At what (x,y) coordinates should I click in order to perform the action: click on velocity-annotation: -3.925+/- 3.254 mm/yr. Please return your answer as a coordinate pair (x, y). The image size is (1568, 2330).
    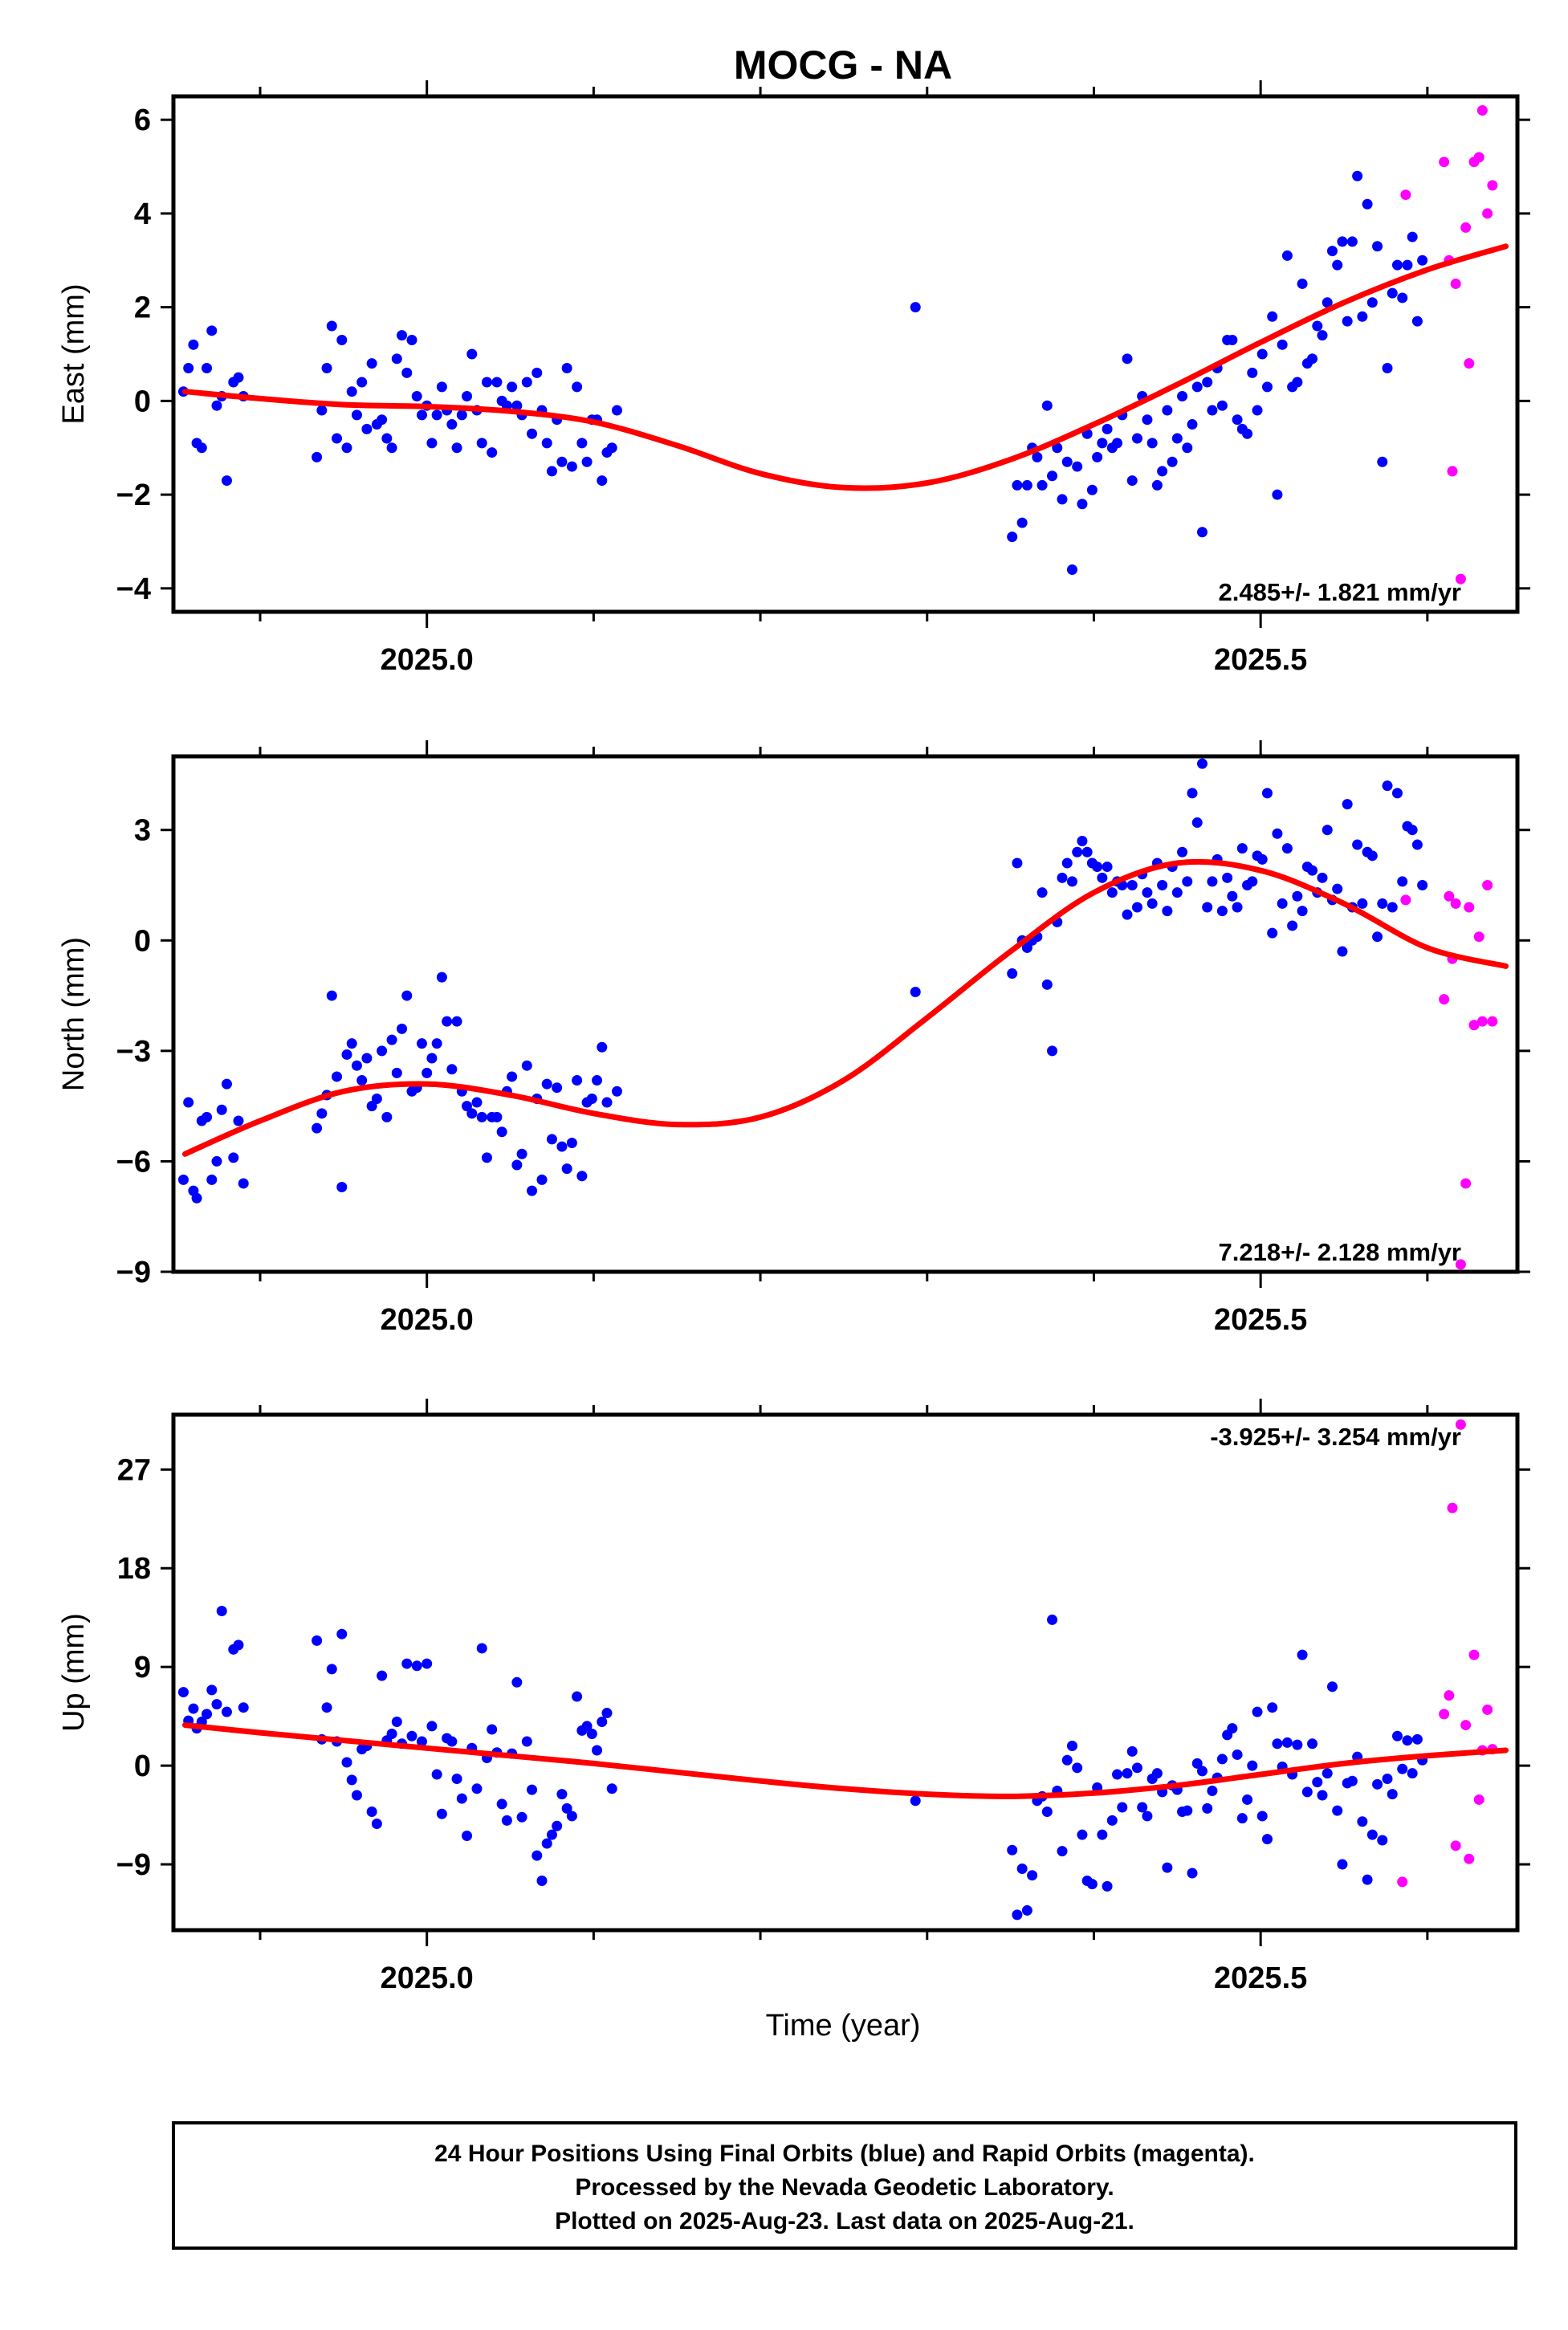
    Looking at the image, I should click on (1335, 1437).